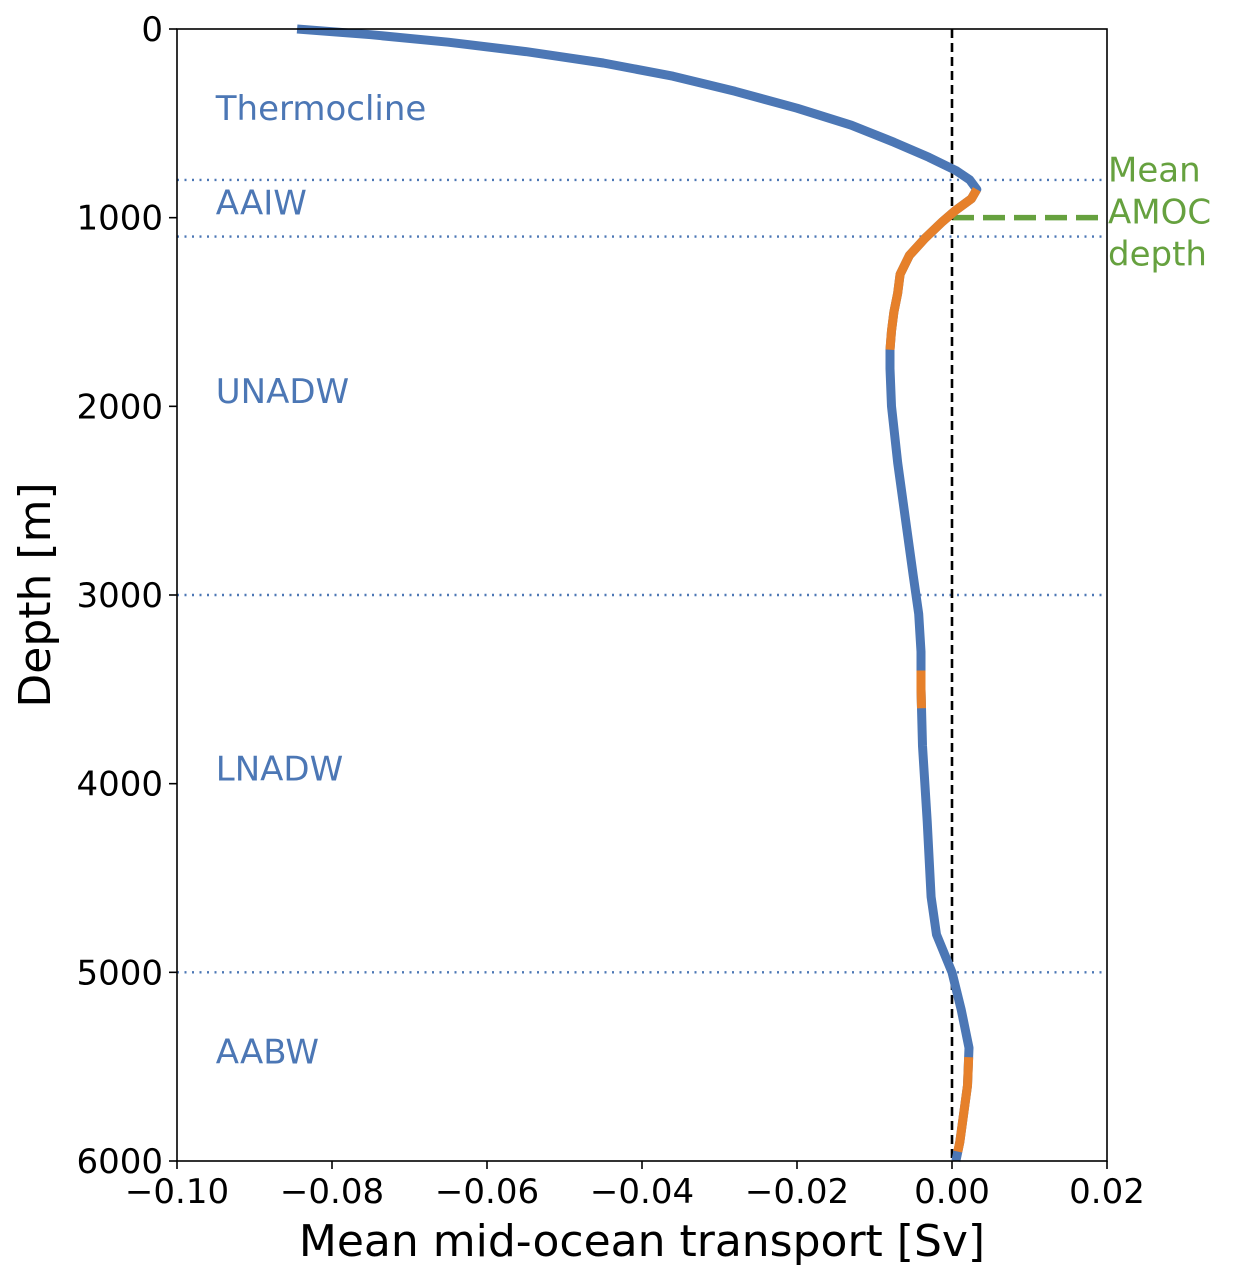 This screenshot has height=1280, width=1236. I want to click on layer-label: LNADW, so click(279, 770).